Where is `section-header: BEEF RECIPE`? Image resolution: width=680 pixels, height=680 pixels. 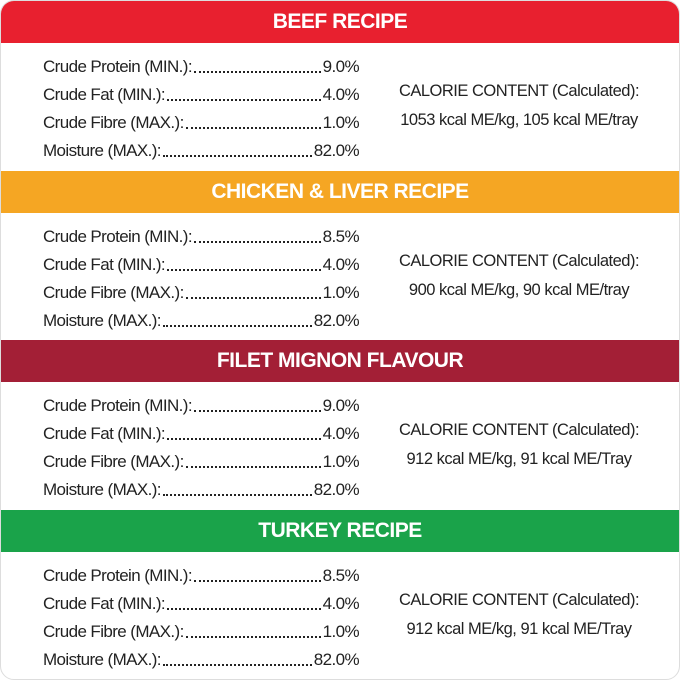
section-header: BEEF RECIPE is located at coordinates (340, 22).